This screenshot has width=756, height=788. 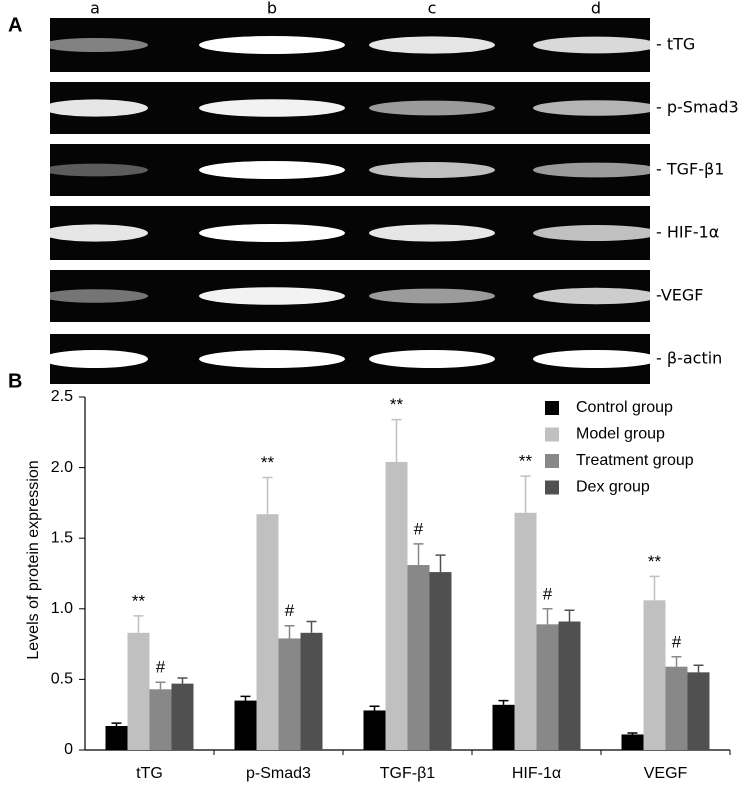 What do you see at coordinates (15, 25) in the screenshot?
I see `panel-label: A` at bounding box center [15, 25].